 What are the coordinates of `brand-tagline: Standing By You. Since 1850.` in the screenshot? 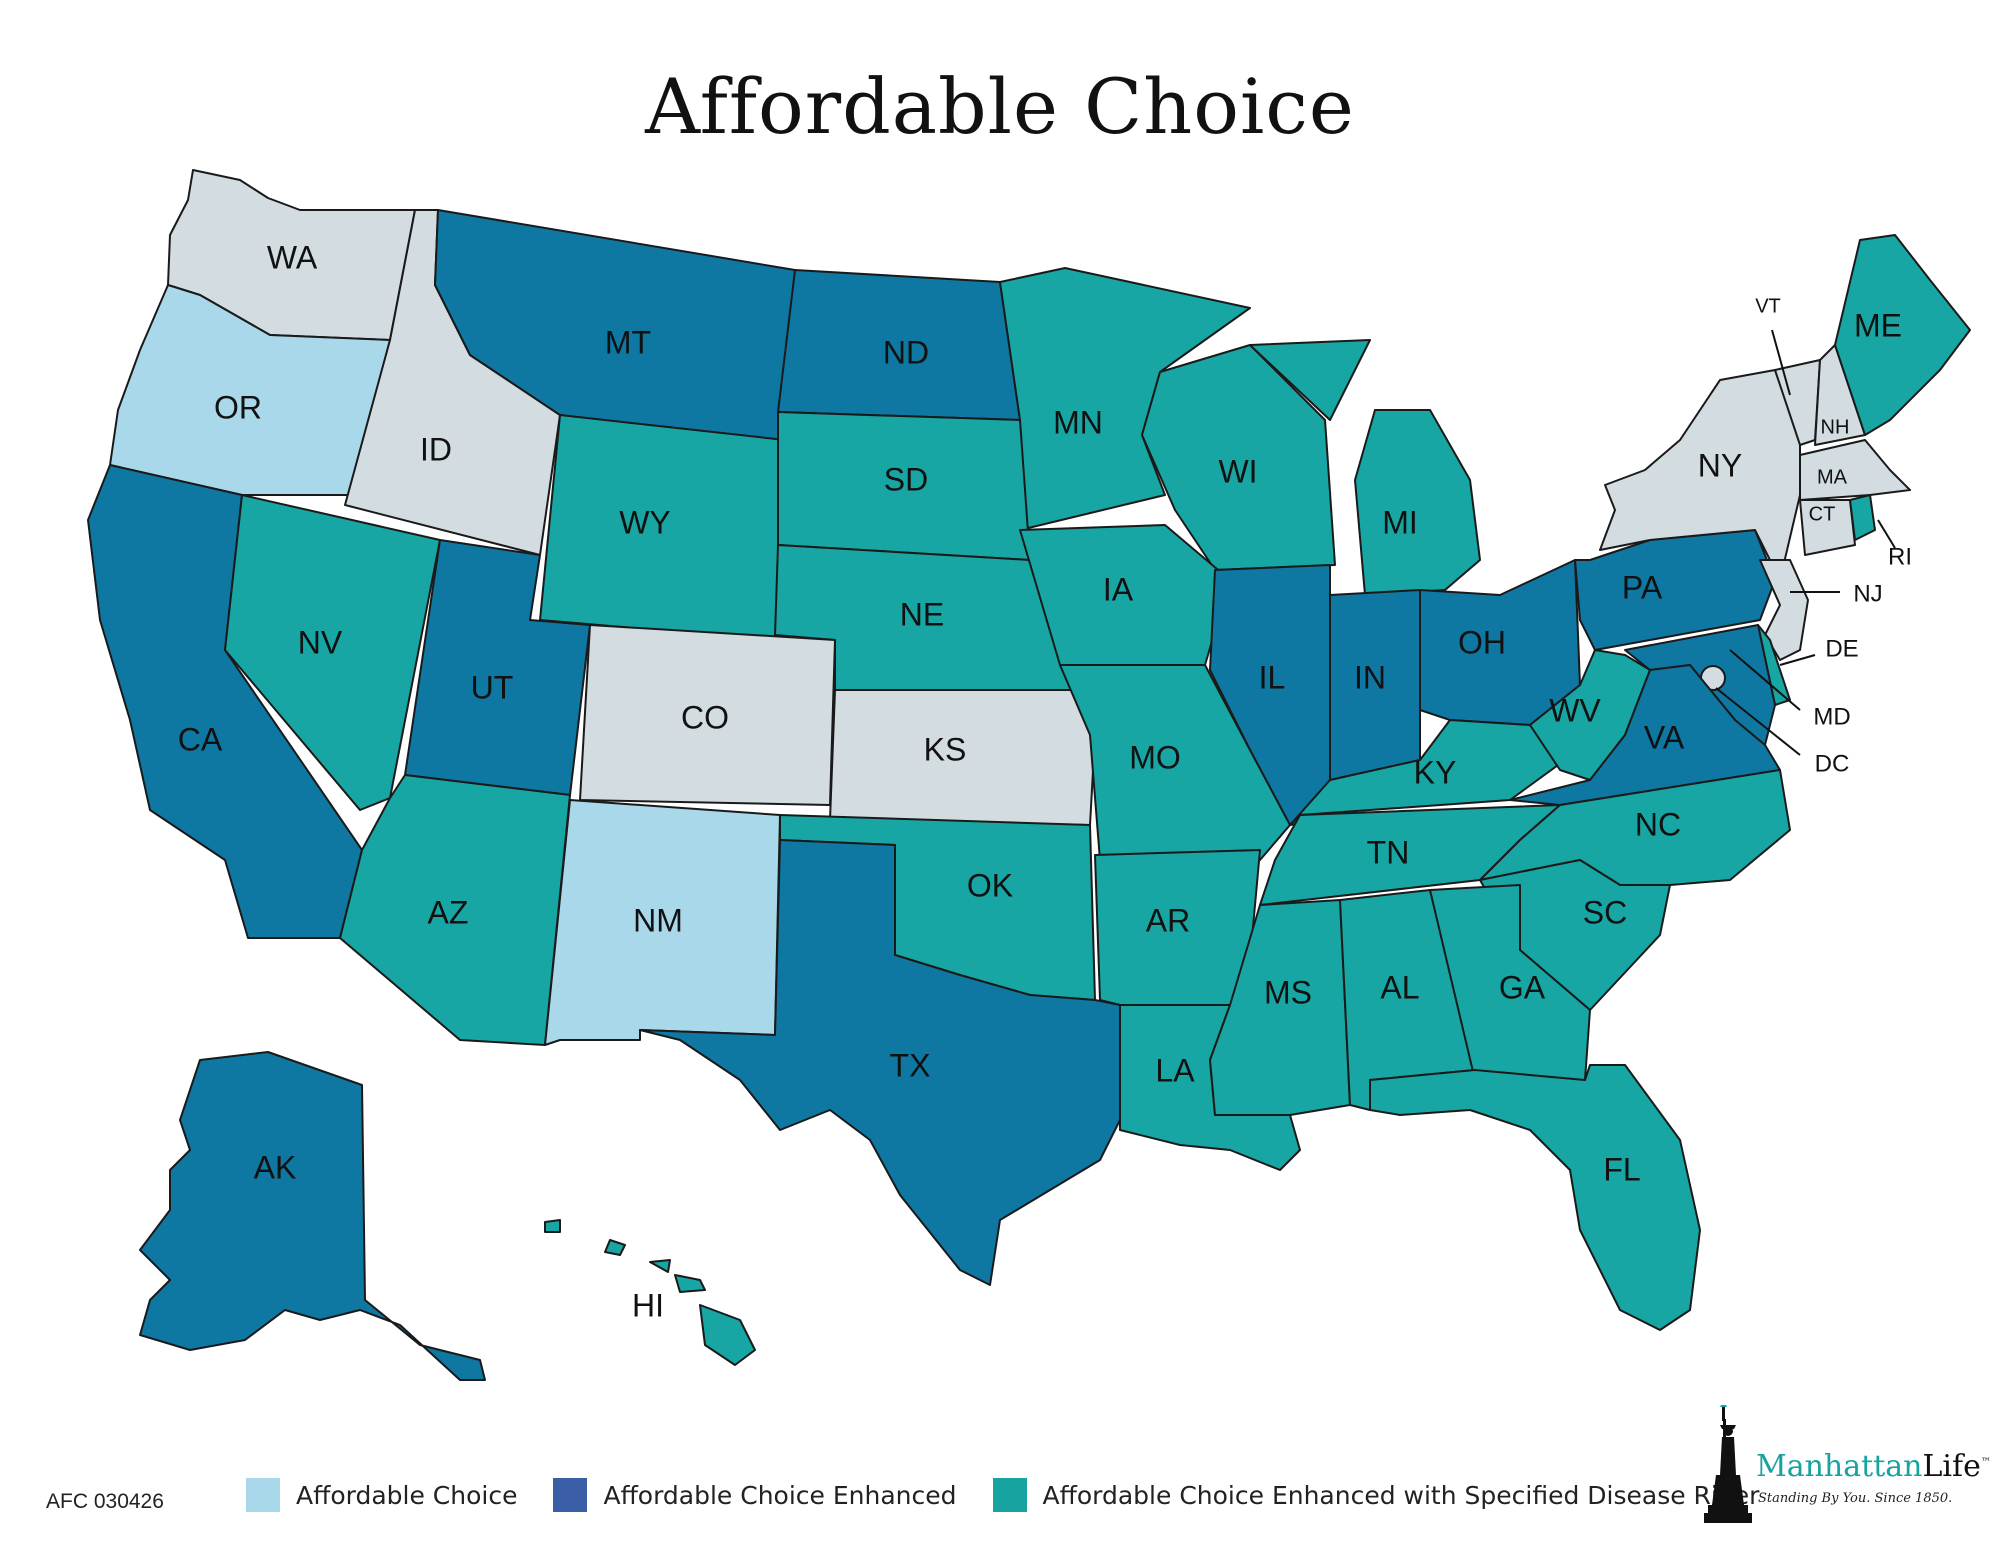 It's located at (1855, 1498).